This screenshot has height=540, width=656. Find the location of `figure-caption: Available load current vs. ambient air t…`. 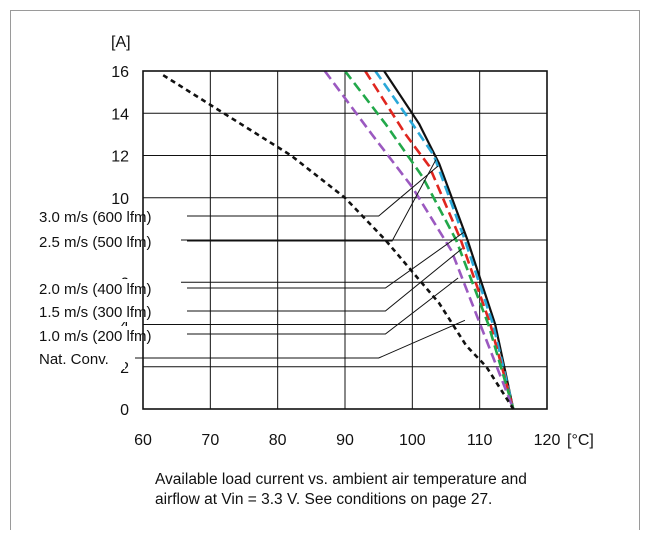

figure-caption: Available load current vs. ambient air t… is located at coordinates (385, 490).